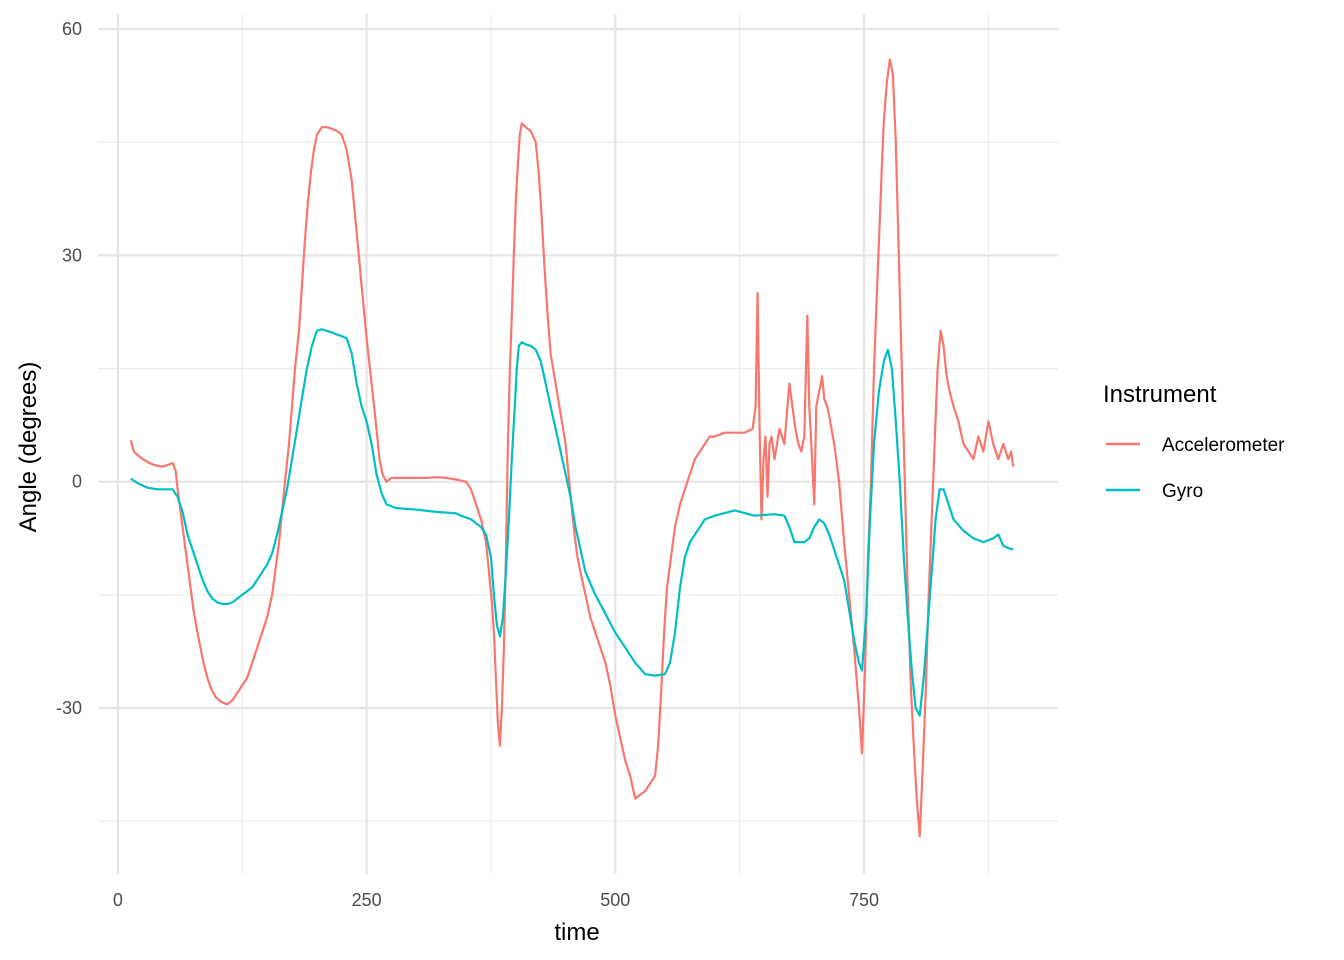 The height and width of the screenshot is (960, 1344). I want to click on y-tick-label: 0, so click(77, 482).